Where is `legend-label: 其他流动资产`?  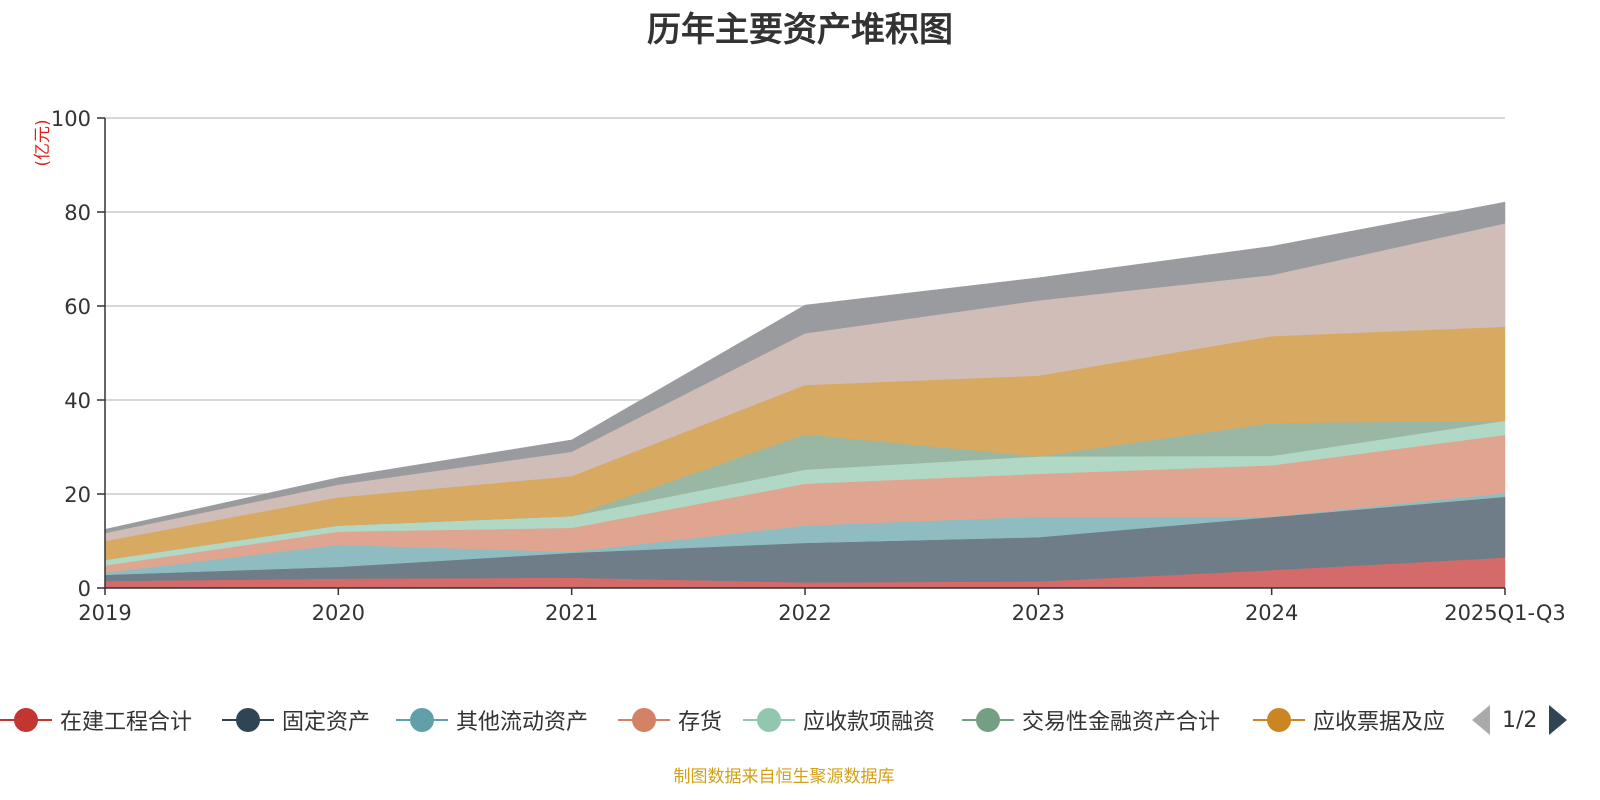 legend-label: 其他流动资产 is located at coordinates (522, 722).